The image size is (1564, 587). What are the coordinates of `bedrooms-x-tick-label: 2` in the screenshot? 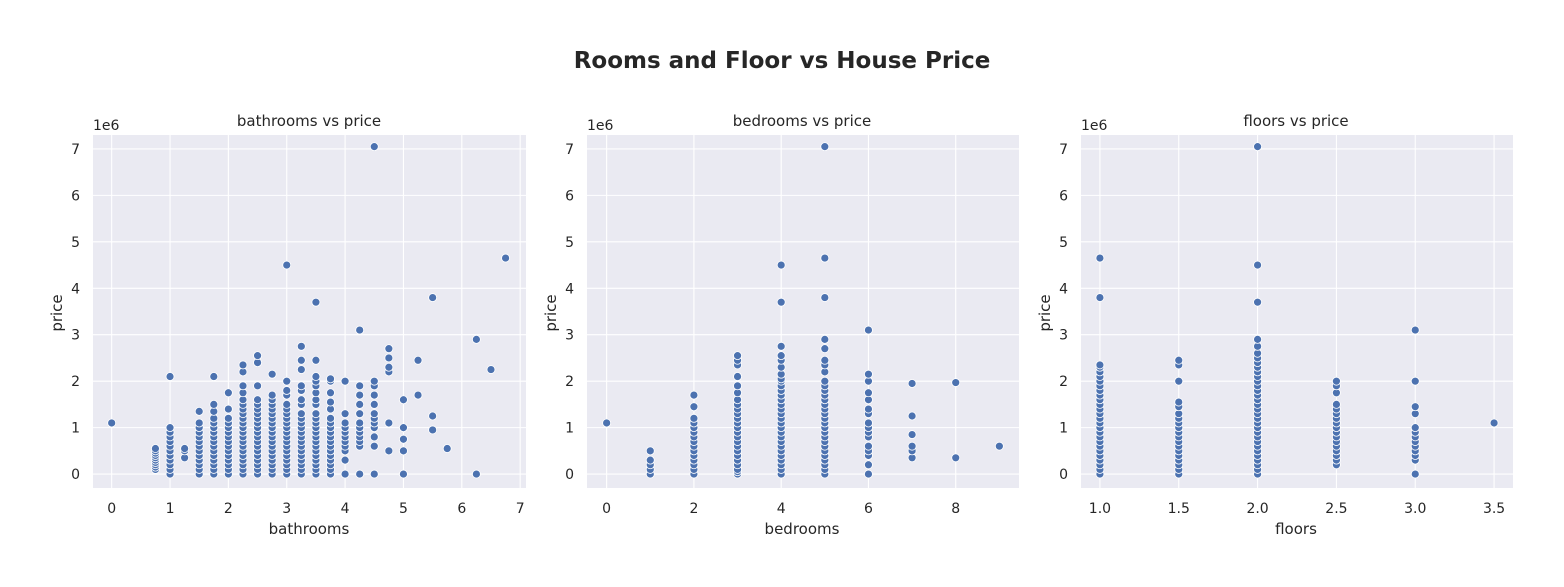 It's located at (693, 509).